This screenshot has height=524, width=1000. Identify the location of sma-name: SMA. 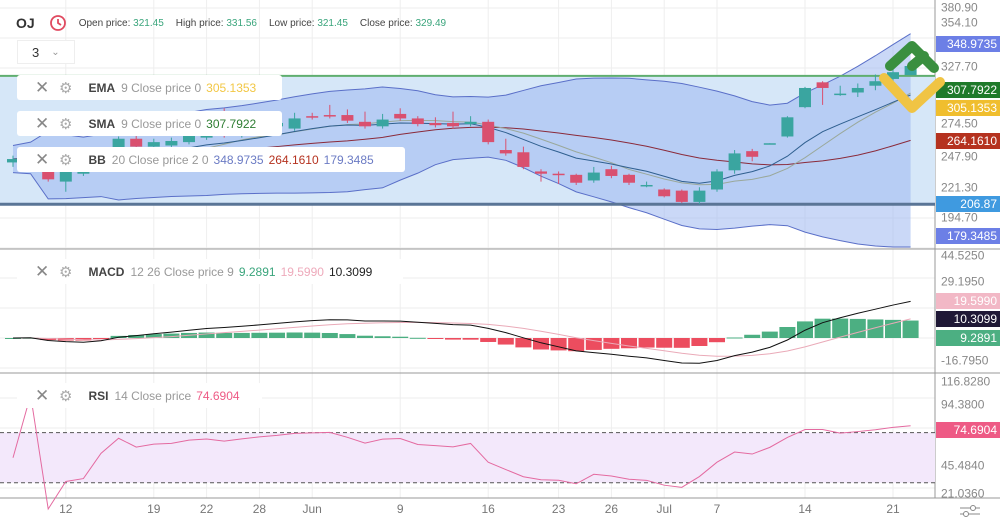
(102, 123).